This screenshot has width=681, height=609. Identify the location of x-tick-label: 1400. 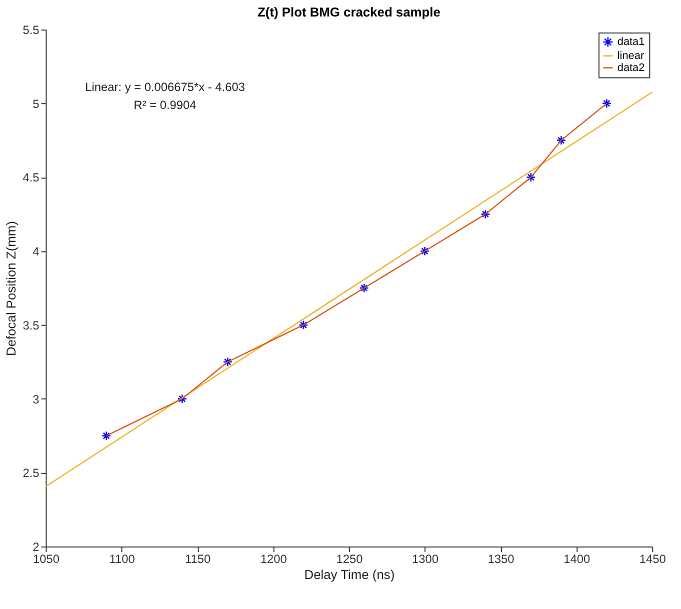
(577, 559).